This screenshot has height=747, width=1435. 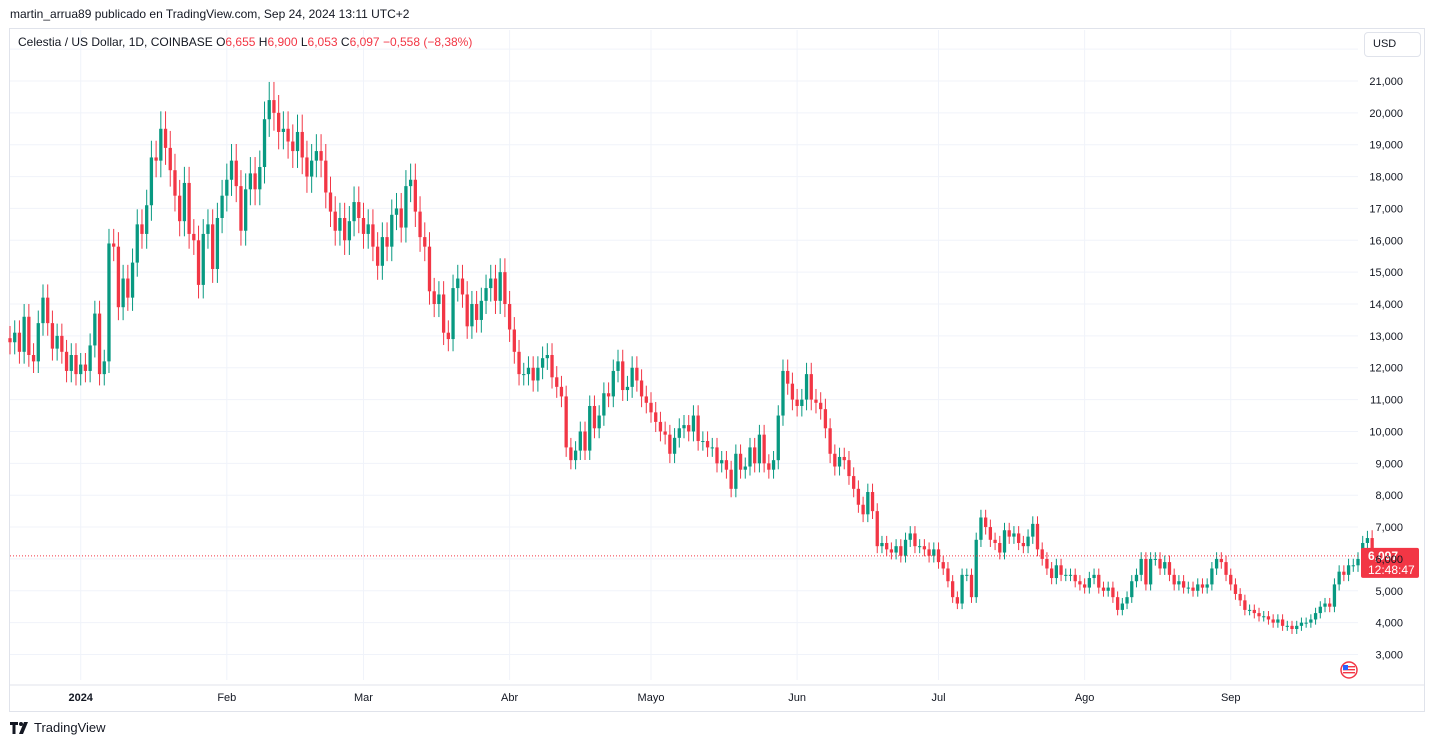 I want to click on time-axis: 2024 Feb Mar Abr Mayo Jun Jul Ago Sep, so click(x=654, y=698).